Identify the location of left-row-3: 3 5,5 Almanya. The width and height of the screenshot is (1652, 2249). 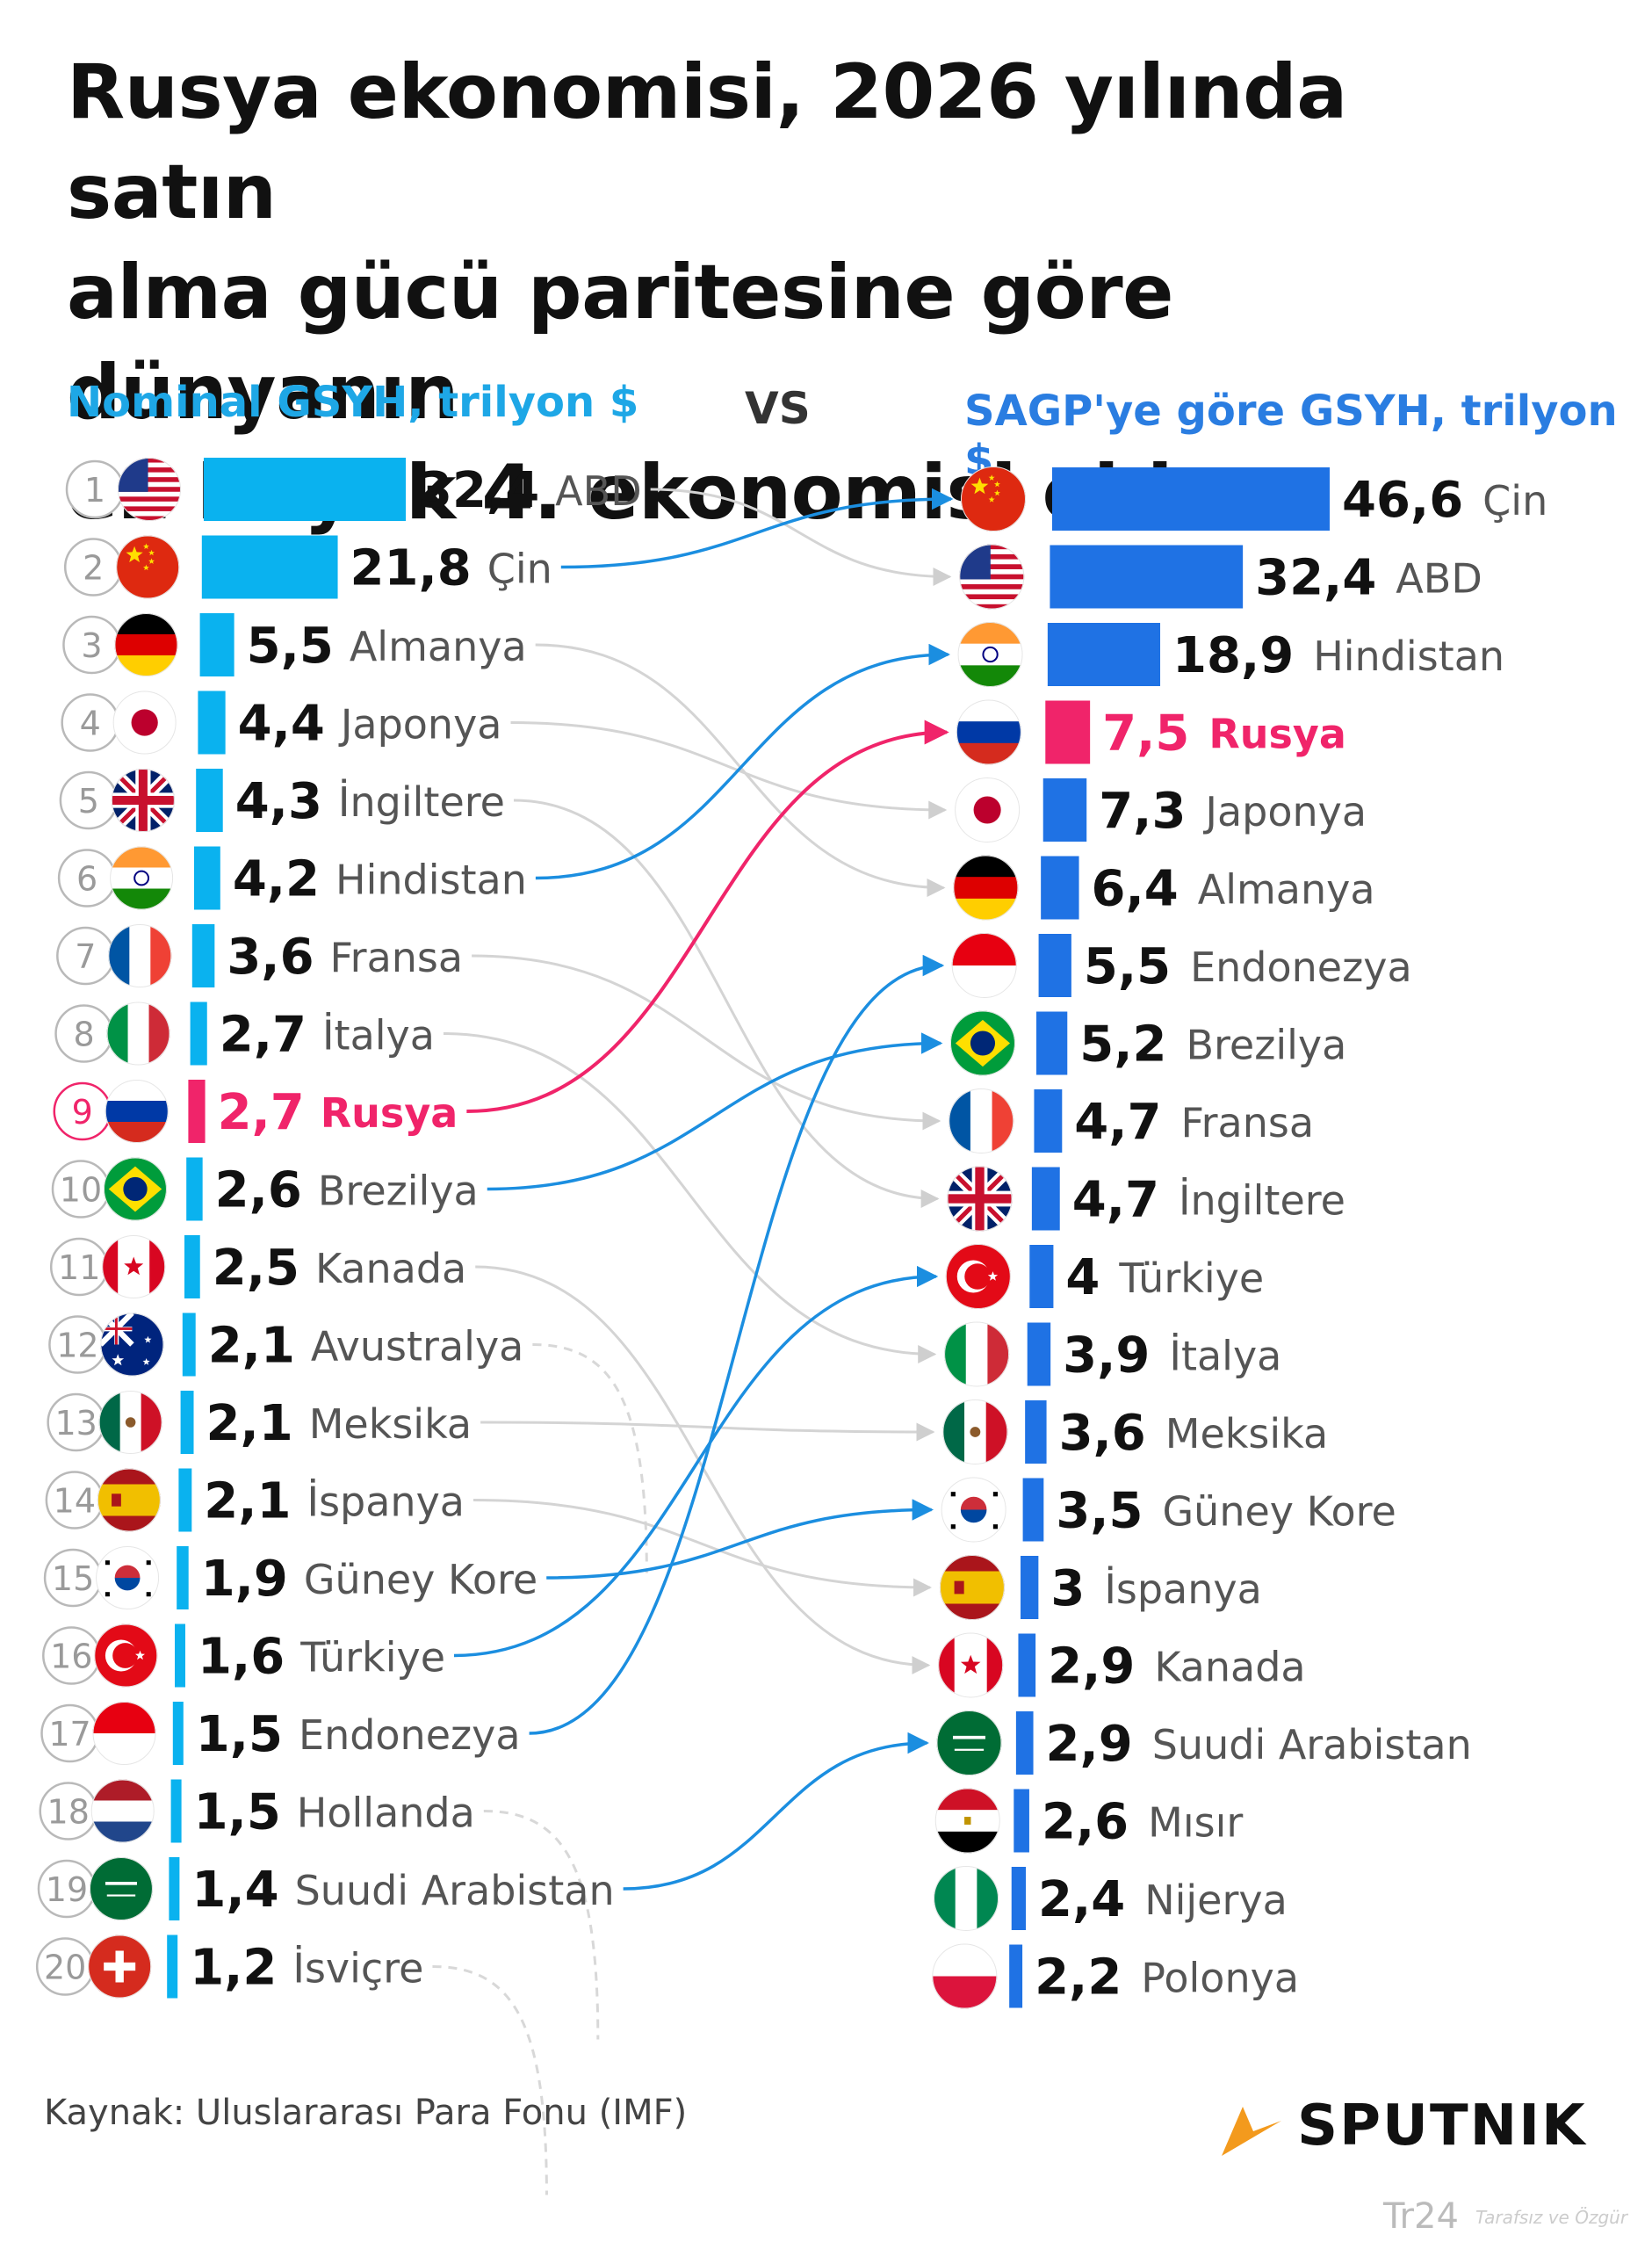
(294, 644).